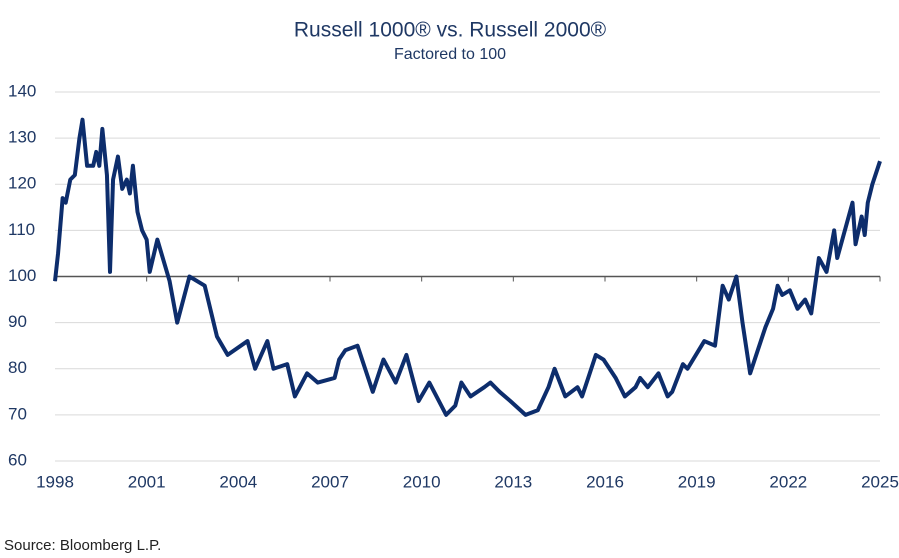 This screenshot has width=899, height=558. What do you see at coordinates (17, 367) in the screenshot?
I see `y-tick-label: 80` at bounding box center [17, 367].